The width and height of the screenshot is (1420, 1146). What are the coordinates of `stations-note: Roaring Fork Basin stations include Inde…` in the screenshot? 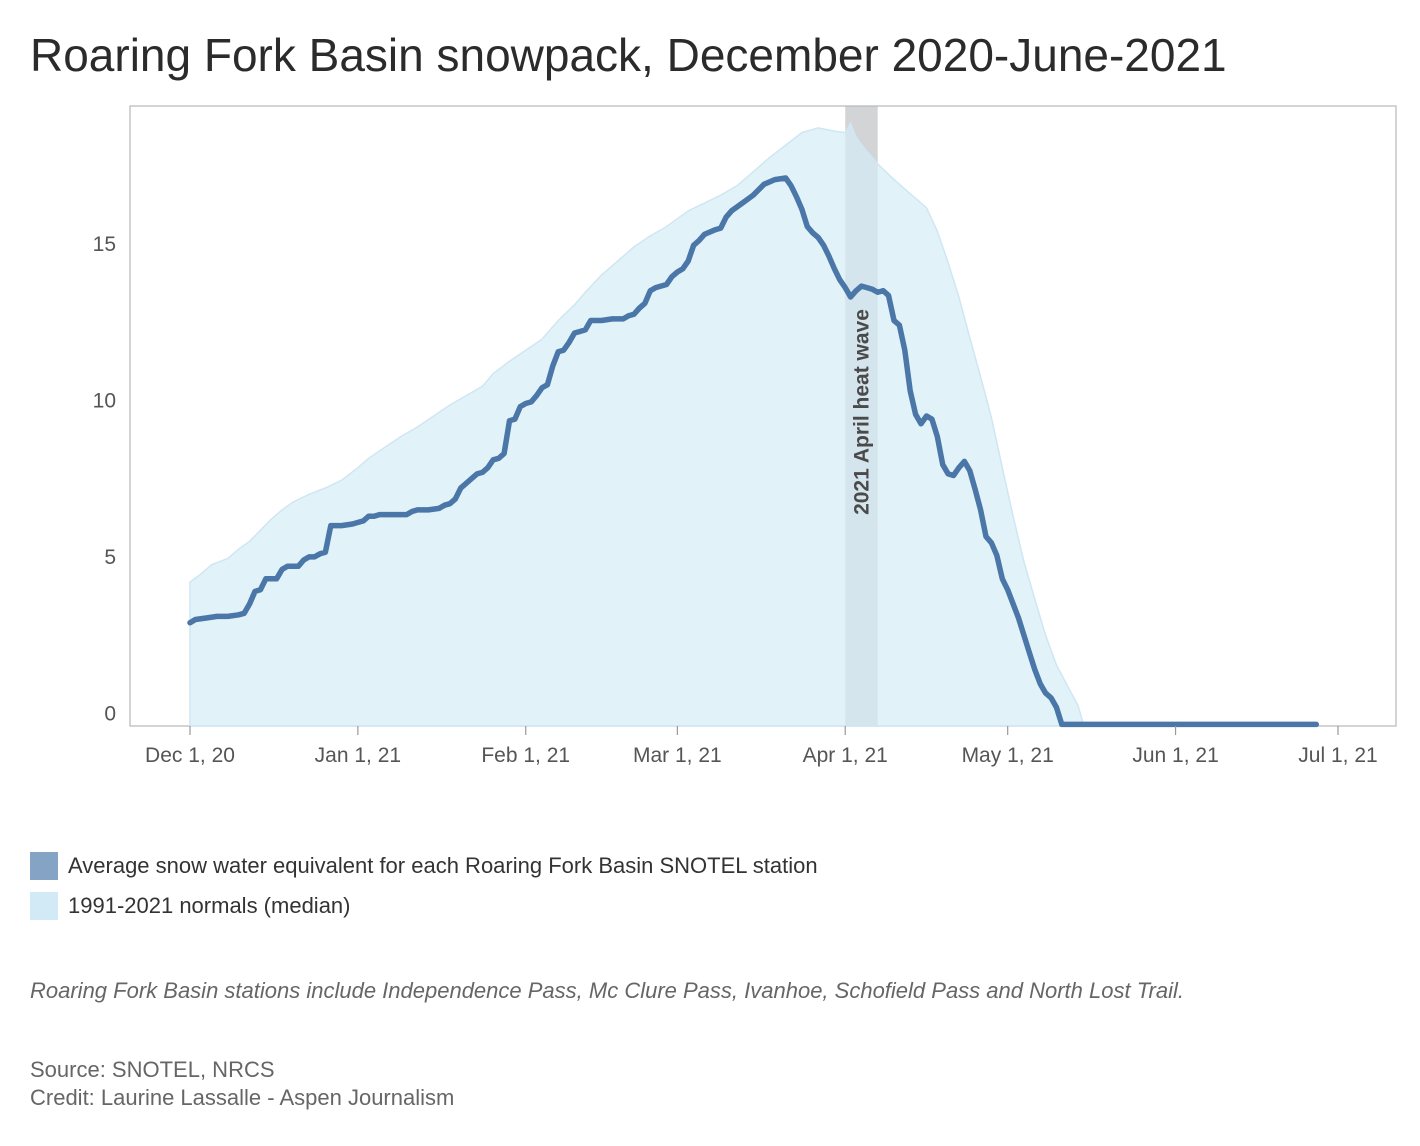 It's located at (607, 990).